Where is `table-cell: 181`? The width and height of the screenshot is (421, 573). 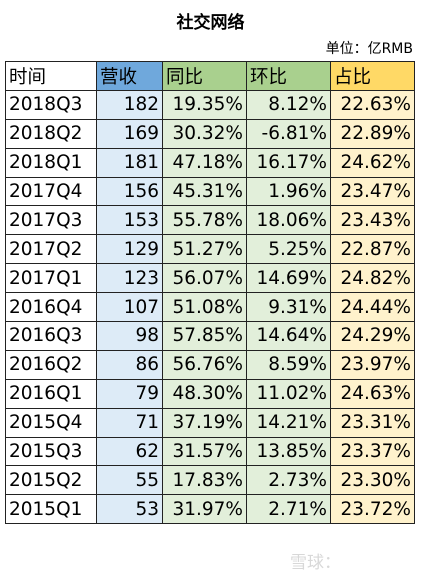
table-cell: 181 is located at coordinates (129, 162).